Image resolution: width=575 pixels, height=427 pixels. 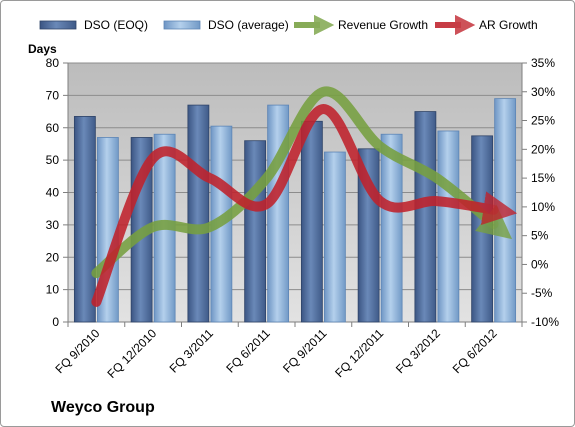 I want to click on x-tick-label: FQ 6/2012, so click(x=475, y=351).